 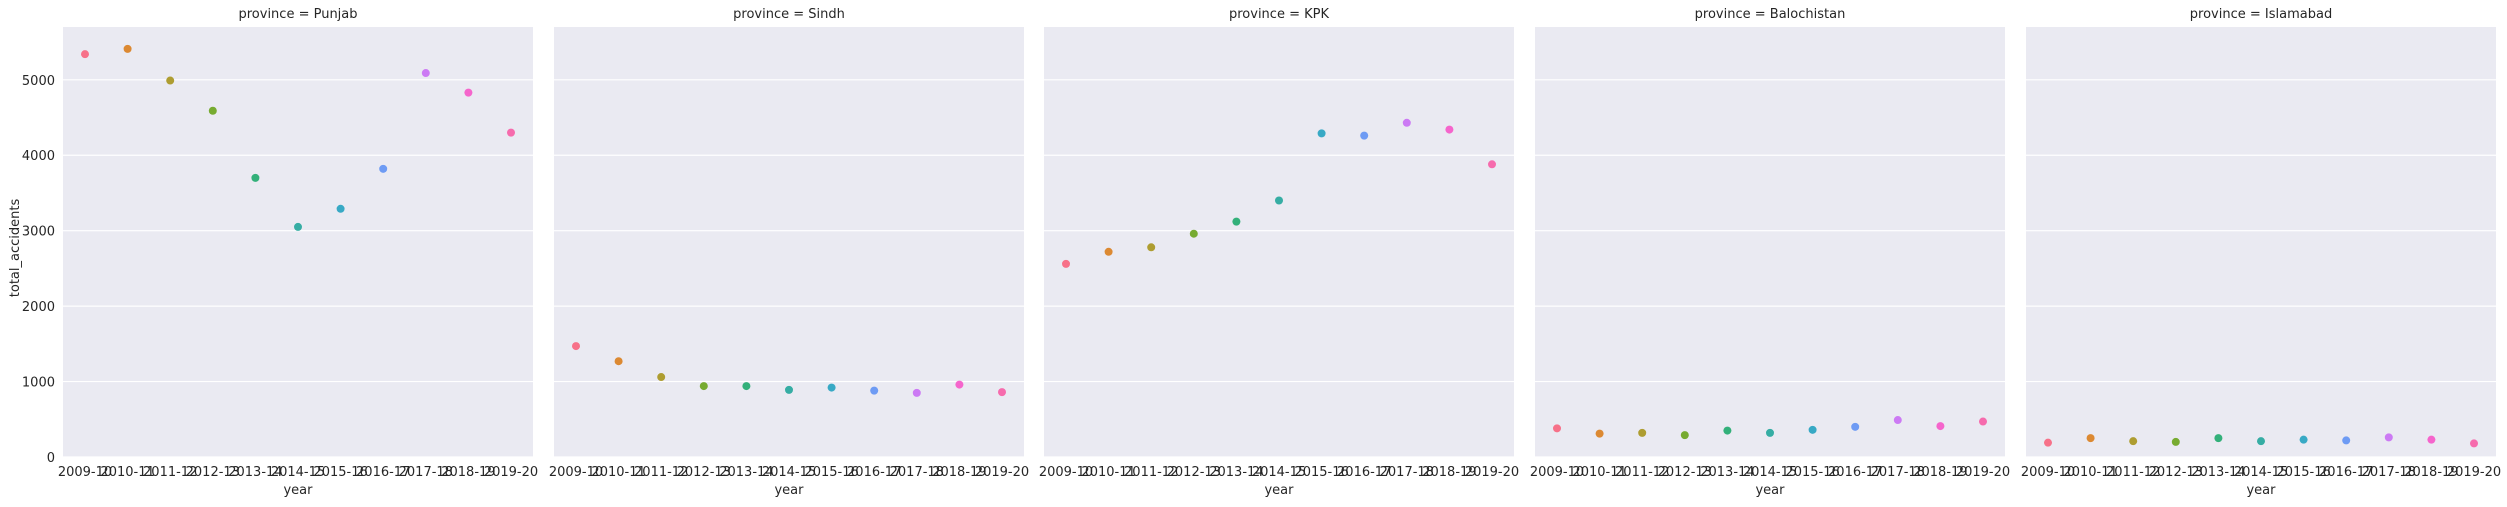 I want to click on facet-title: province = KPK, so click(x=1279, y=14).